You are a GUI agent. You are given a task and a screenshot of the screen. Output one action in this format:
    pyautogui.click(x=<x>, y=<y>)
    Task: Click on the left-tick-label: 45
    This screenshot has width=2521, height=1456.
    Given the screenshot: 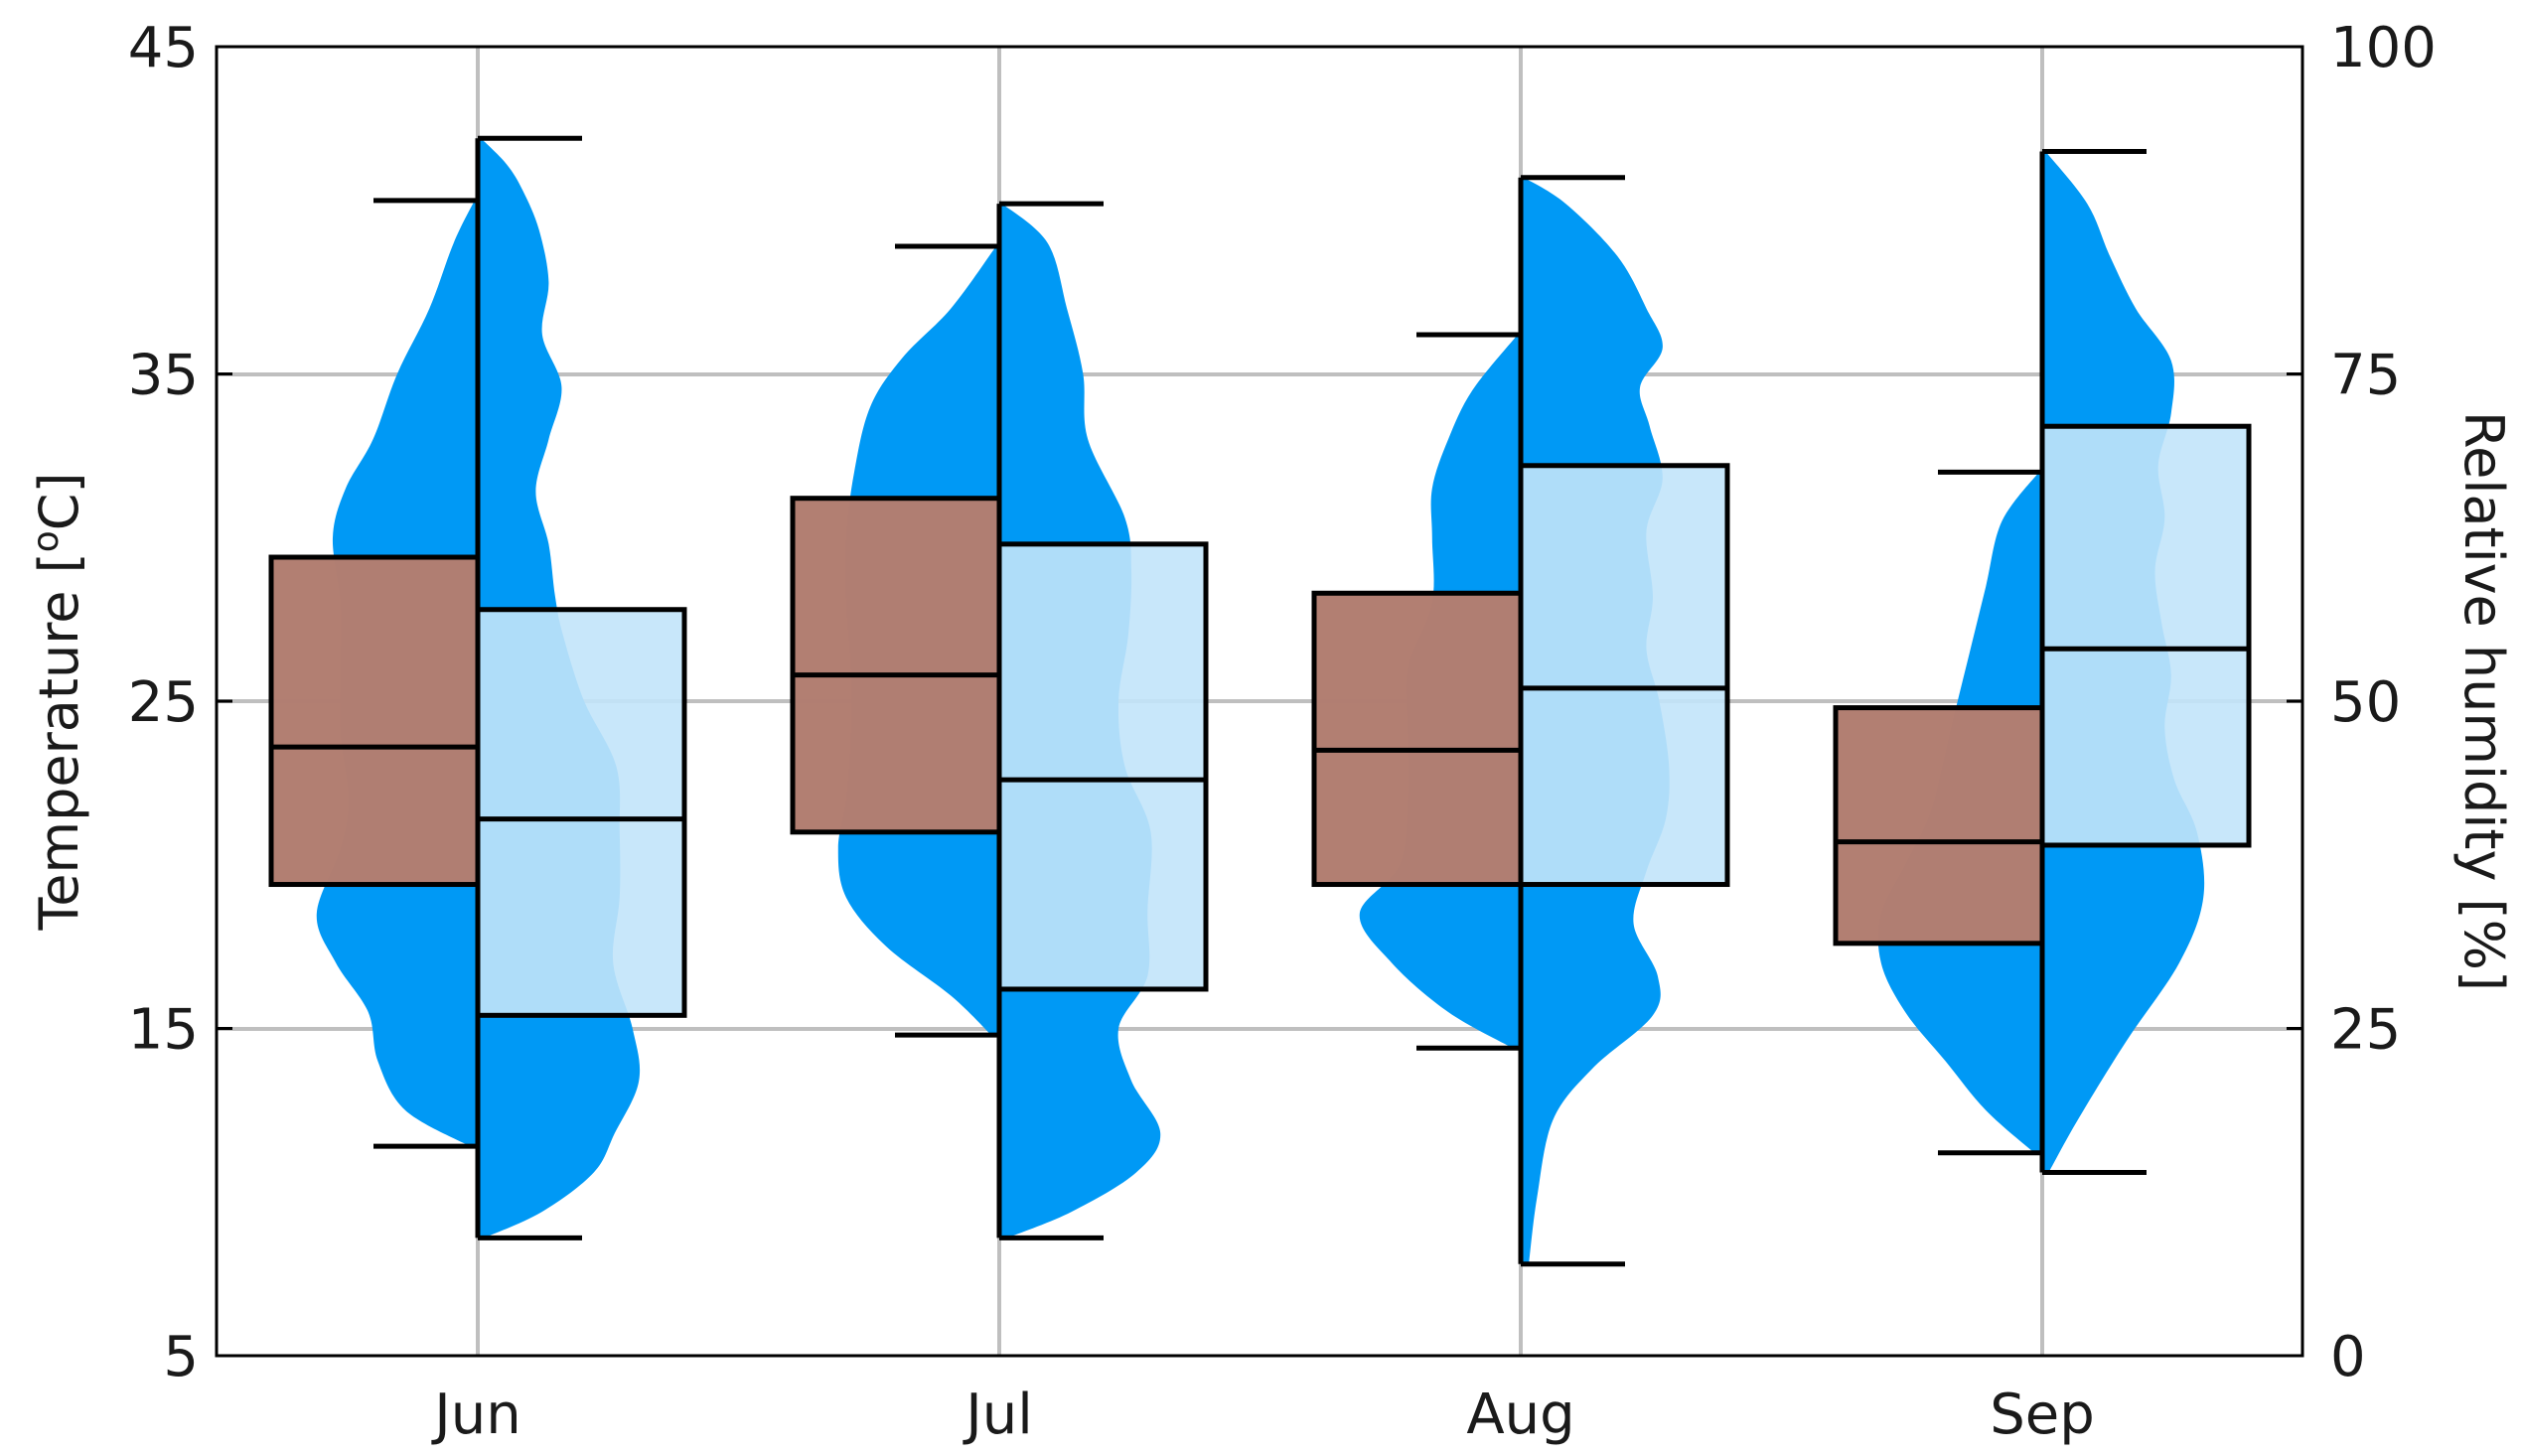 What is the action you would take?
    pyautogui.click(x=164, y=48)
    